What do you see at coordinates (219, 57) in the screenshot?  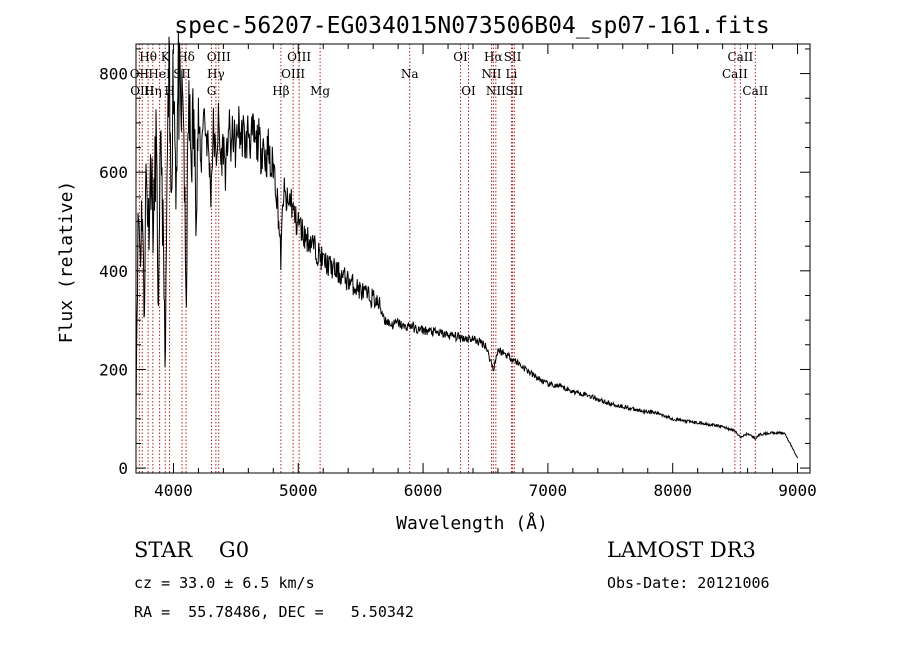 I see `marker-label-9: OIII` at bounding box center [219, 57].